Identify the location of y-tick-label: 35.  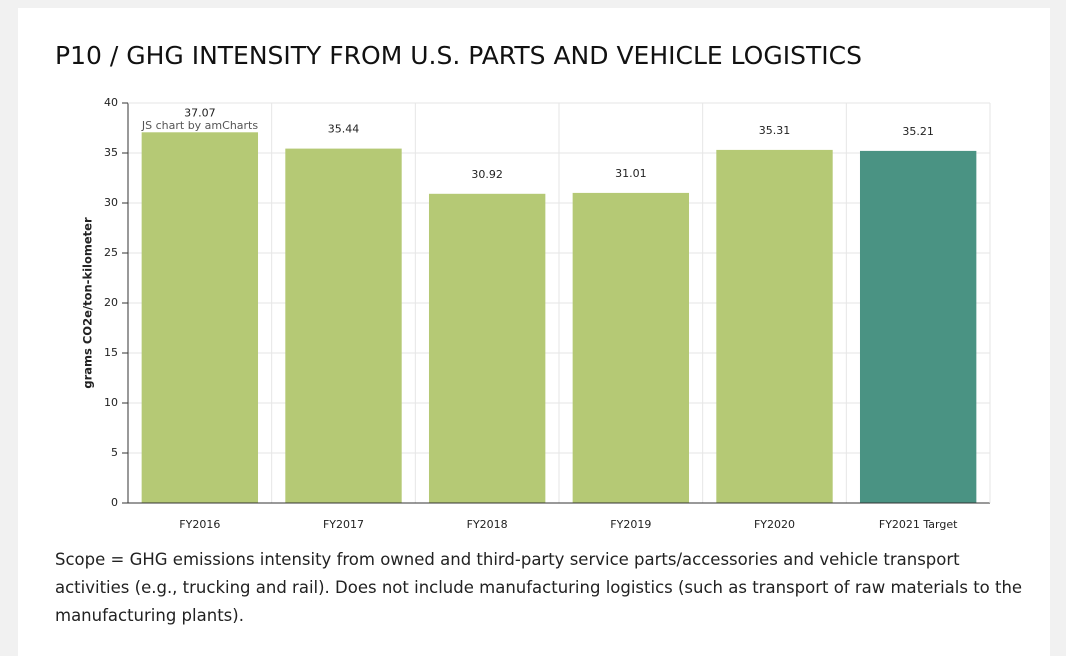
(111, 152).